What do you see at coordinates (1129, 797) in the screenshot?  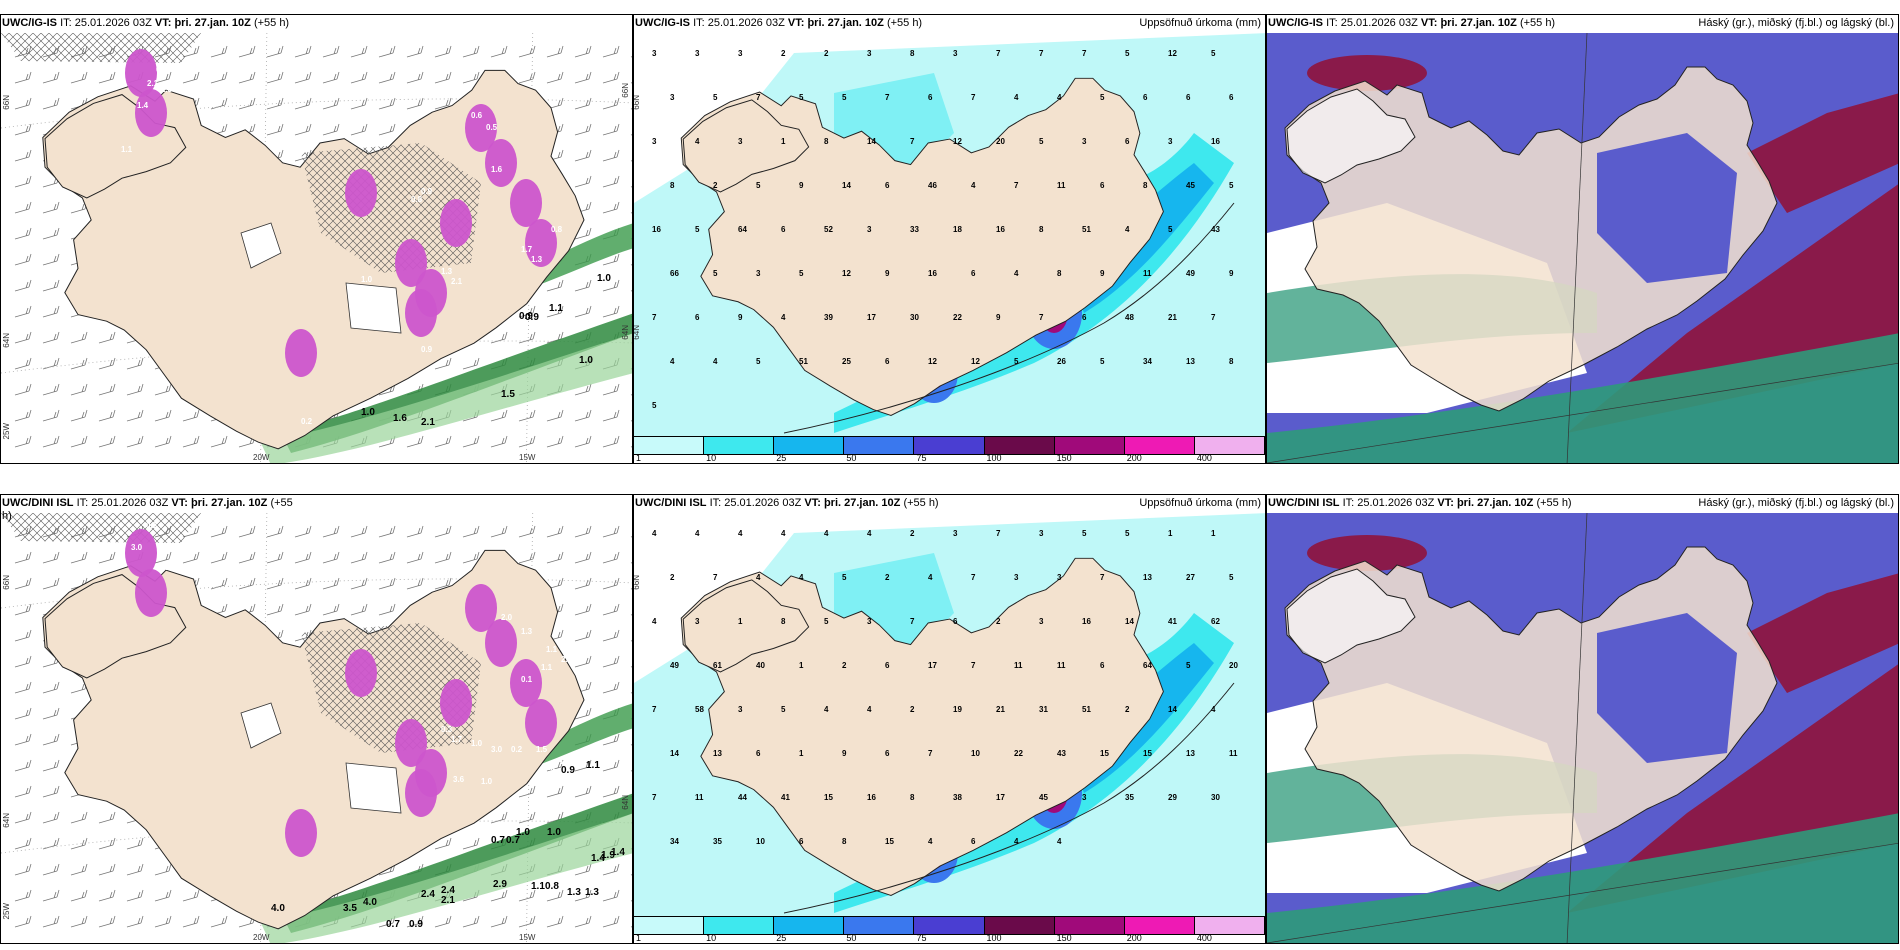 I see `map-value-label: 35` at bounding box center [1129, 797].